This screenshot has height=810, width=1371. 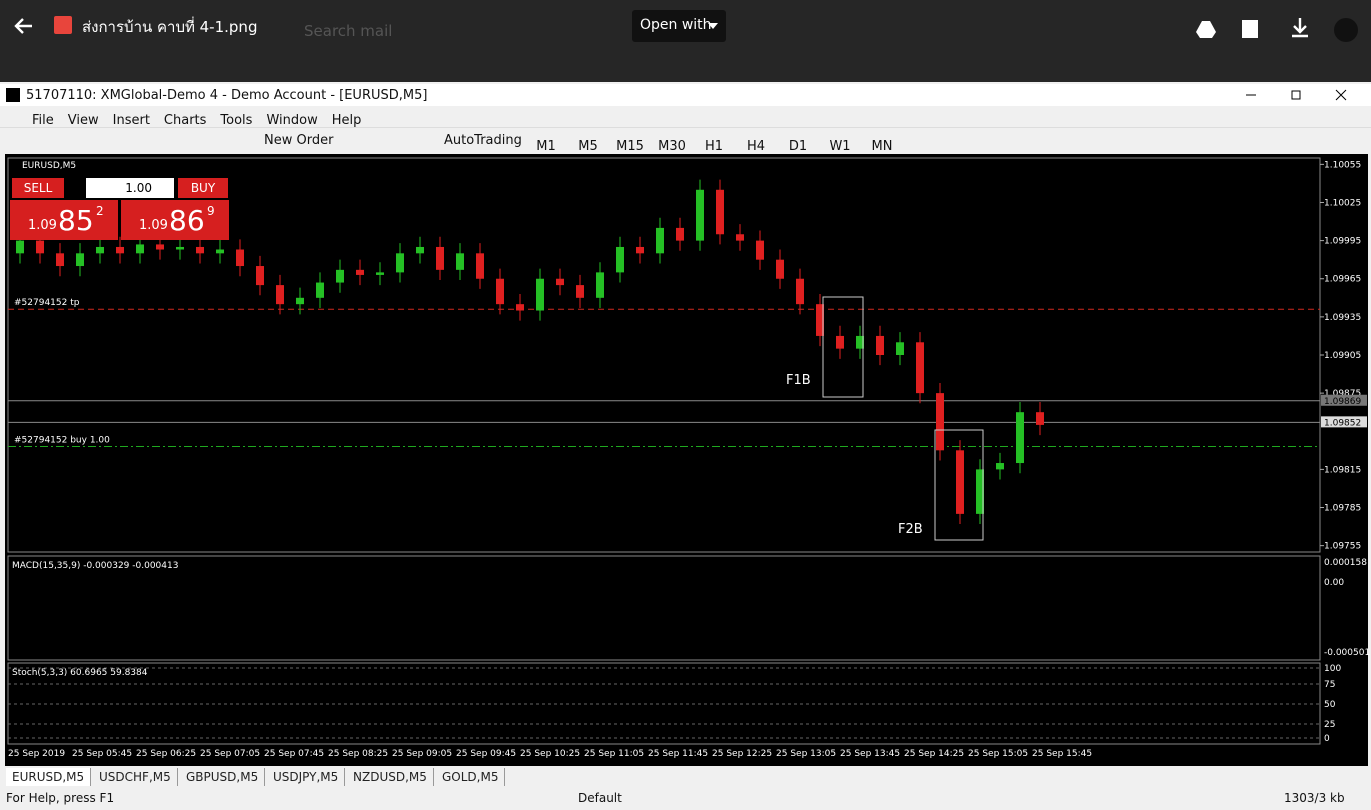 What do you see at coordinates (185, 120) in the screenshot?
I see `menu-item: Charts` at bounding box center [185, 120].